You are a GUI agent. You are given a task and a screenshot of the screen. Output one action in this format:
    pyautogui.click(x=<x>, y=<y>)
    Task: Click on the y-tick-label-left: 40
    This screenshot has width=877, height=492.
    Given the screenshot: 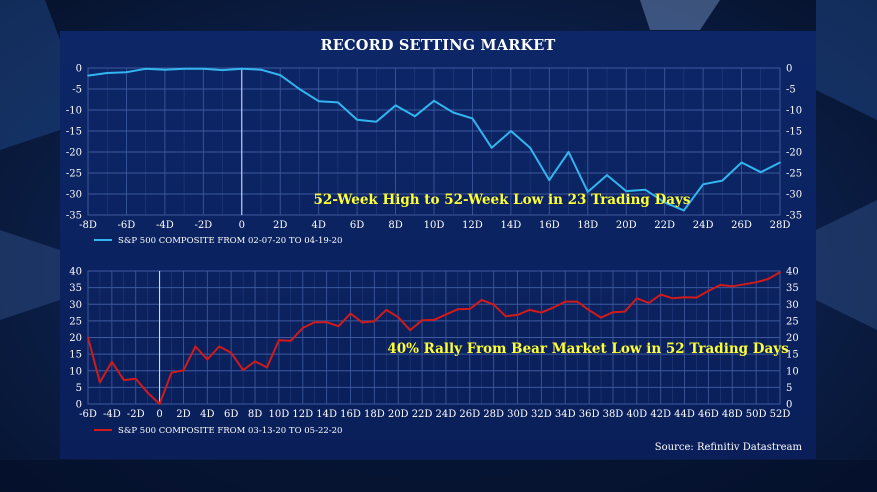 What is the action you would take?
    pyautogui.click(x=75, y=272)
    